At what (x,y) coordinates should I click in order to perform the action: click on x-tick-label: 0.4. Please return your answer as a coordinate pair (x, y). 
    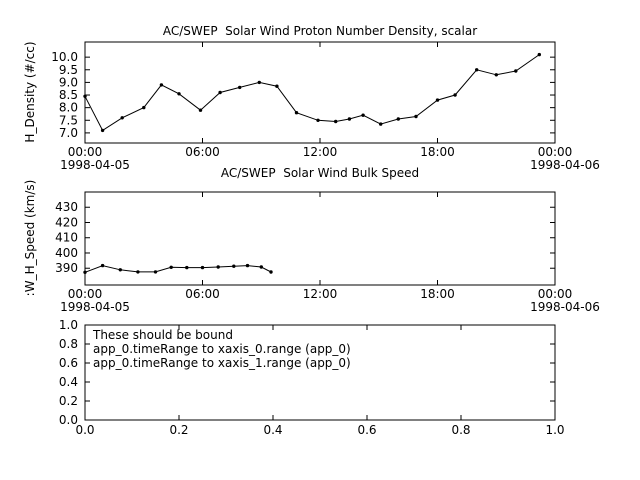
    Looking at the image, I should click on (272, 430).